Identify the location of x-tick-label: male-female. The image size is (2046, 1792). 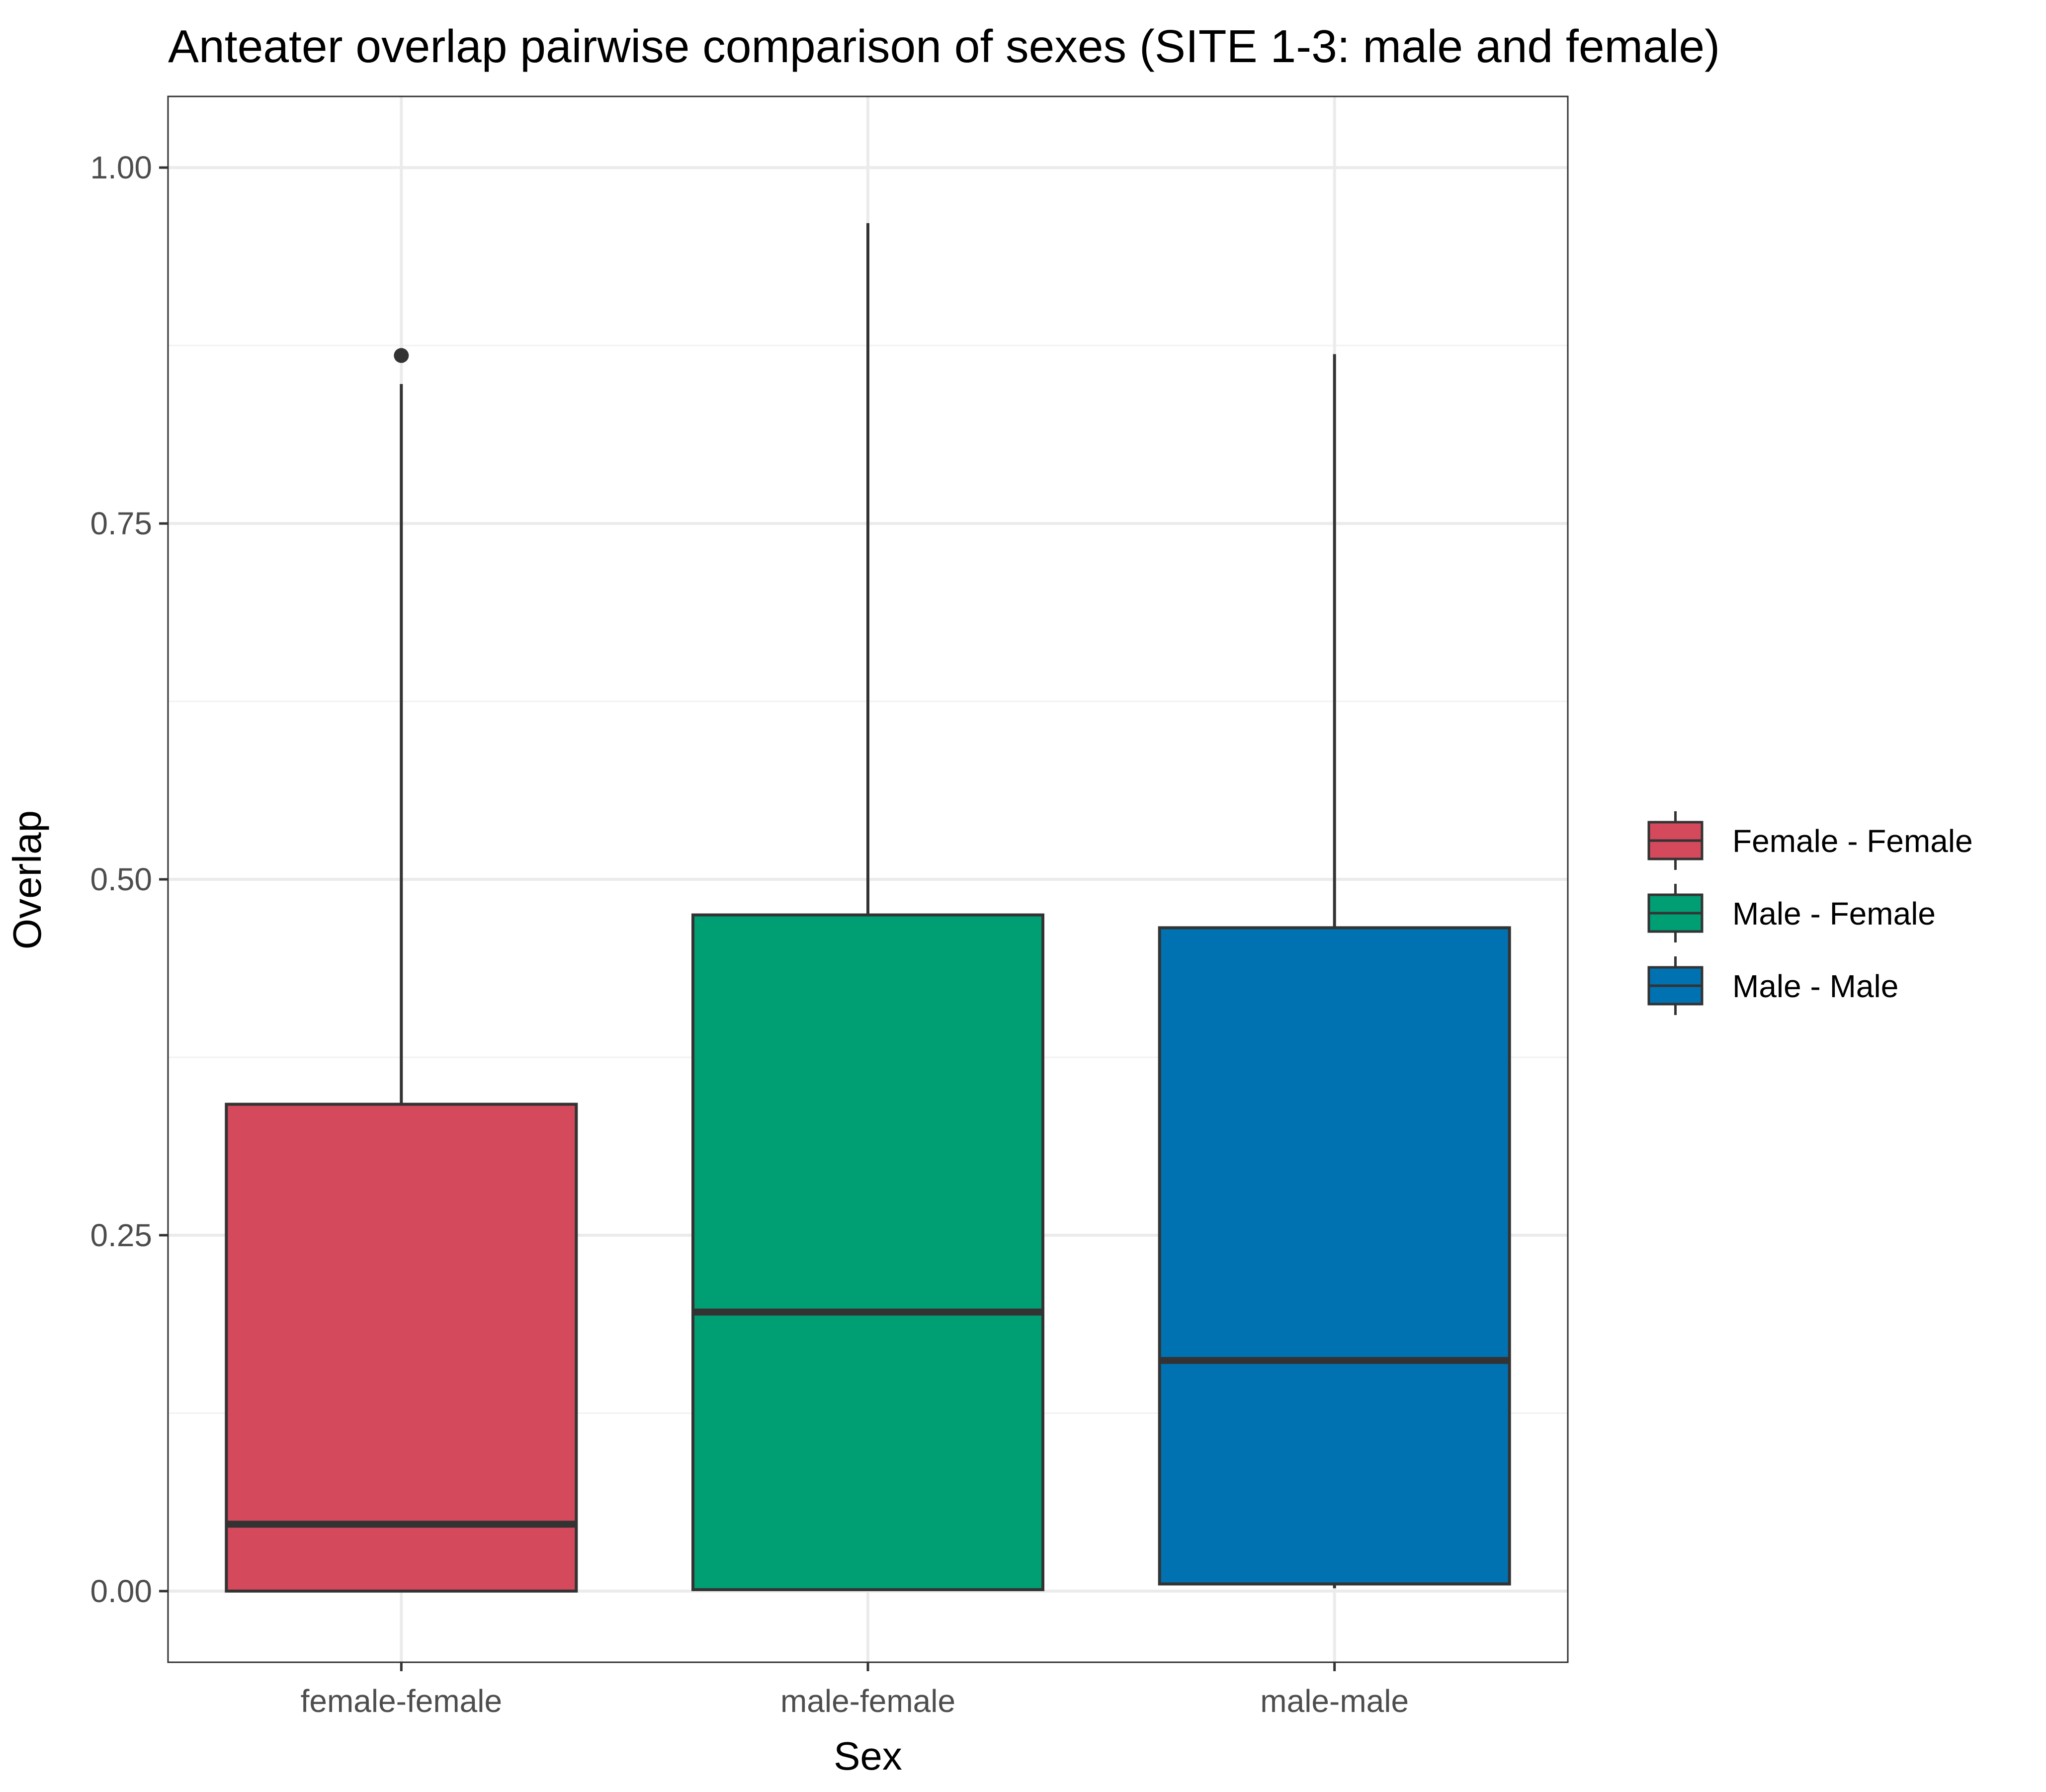
(867, 1701).